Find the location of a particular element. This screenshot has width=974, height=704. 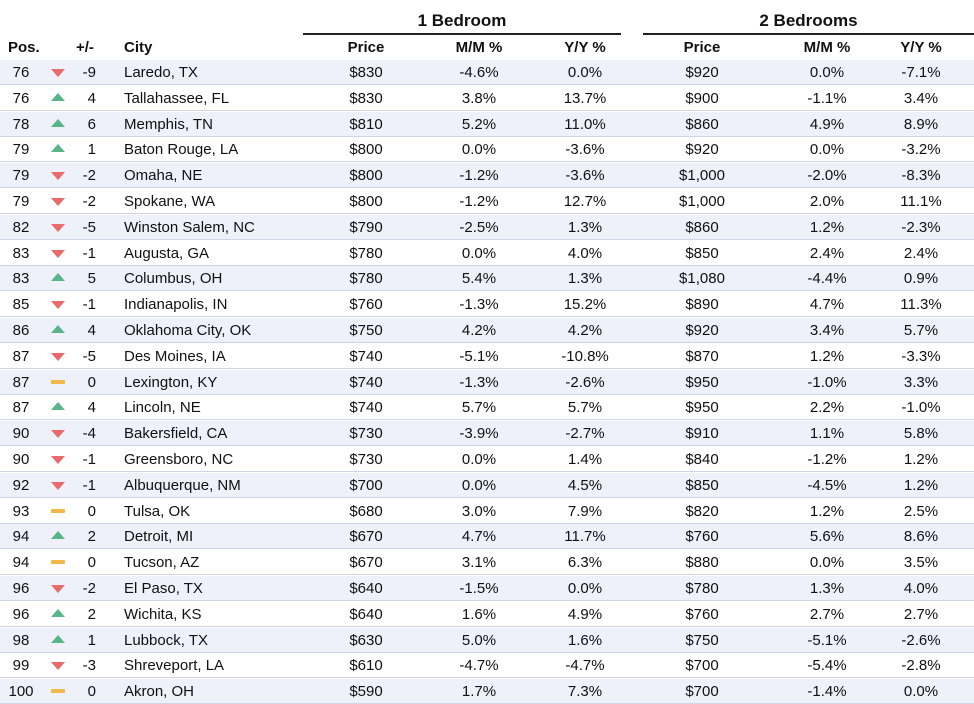

price-2br-cell: $760 is located at coordinates (702, 537).